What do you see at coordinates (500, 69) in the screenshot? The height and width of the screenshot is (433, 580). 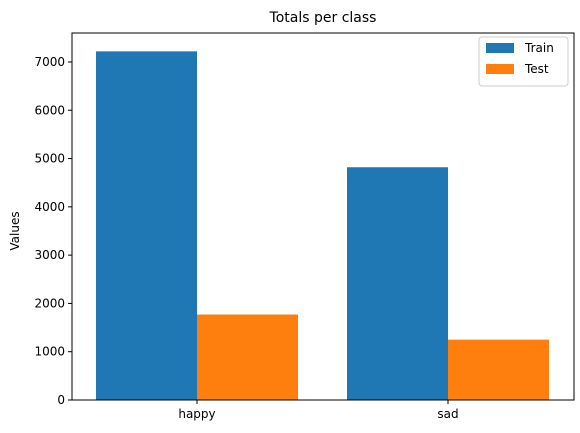 I see `legend-swatch-test` at bounding box center [500, 69].